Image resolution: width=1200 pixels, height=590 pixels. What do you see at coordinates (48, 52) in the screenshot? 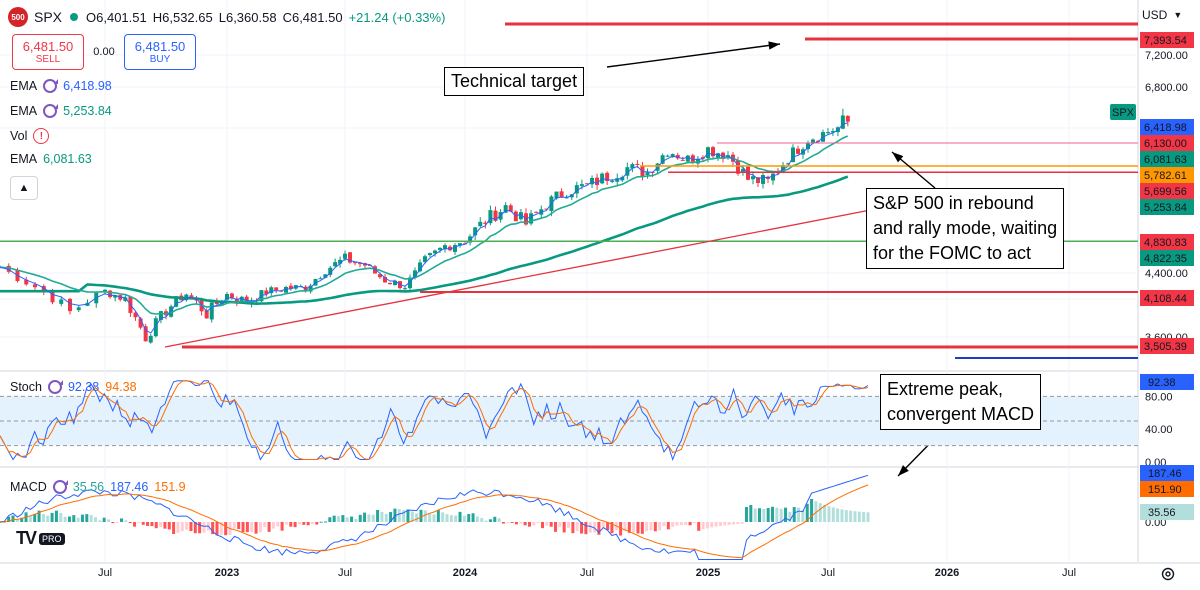
I see `sell-button: 6,481.50 SELL` at bounding box center [48, 52].